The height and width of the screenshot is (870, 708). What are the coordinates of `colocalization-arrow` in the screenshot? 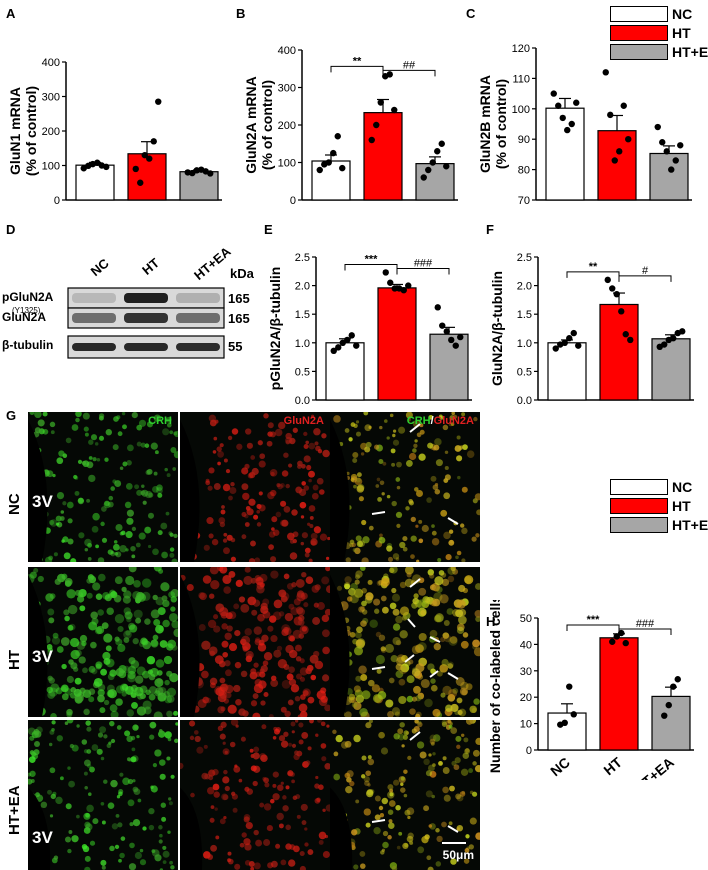 It's located at (378, 821).